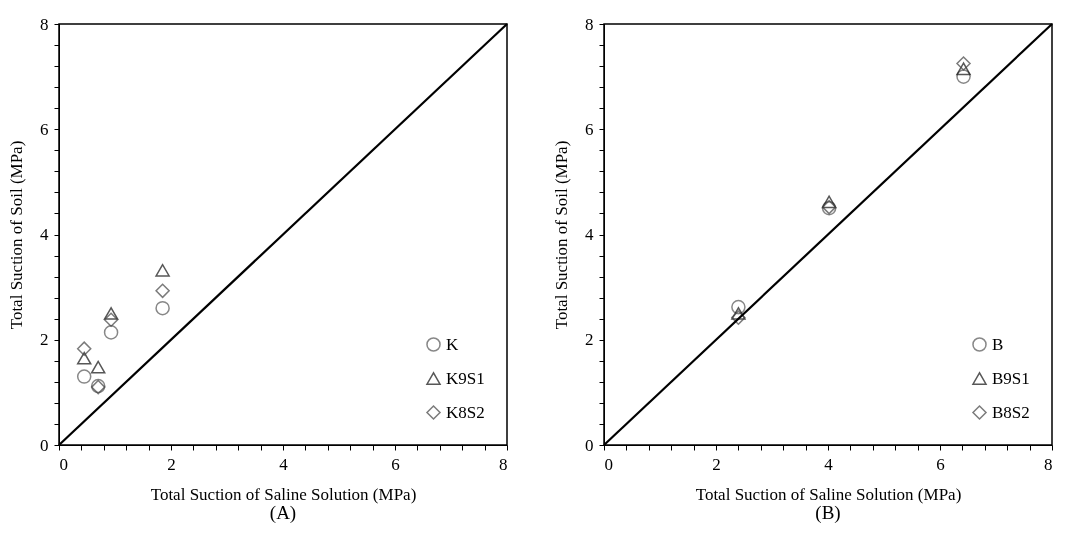  What do you see at coordinates (465, 378) in the screenshot?
I see `legend-label: K9S1` at bounding box center [465, 378].